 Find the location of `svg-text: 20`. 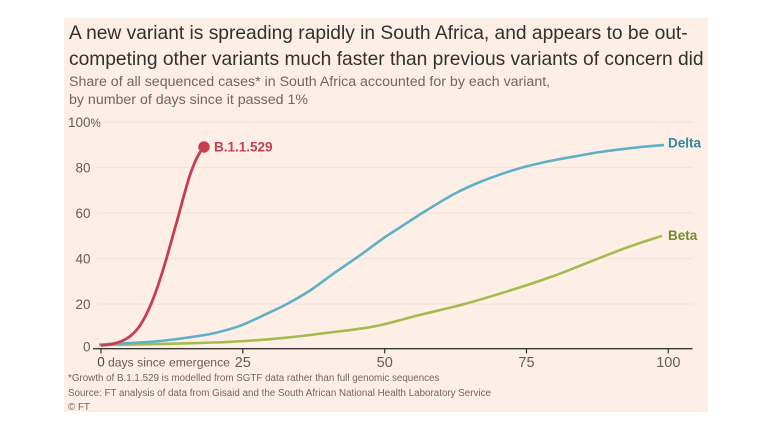

svg-text: 20 is located at coordinates (82, 304).